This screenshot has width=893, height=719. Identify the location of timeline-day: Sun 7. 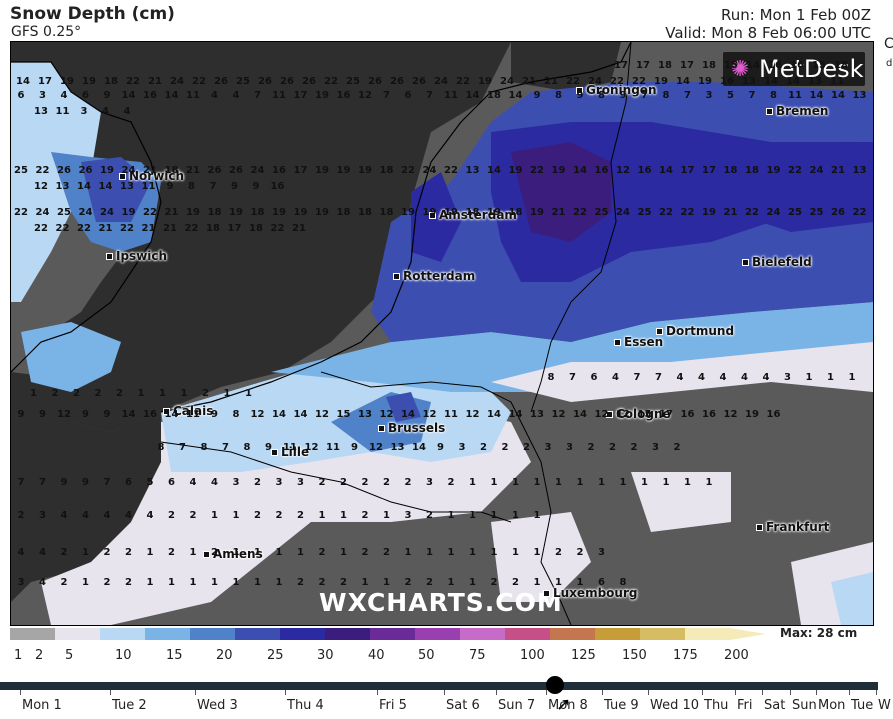
(517, 705).